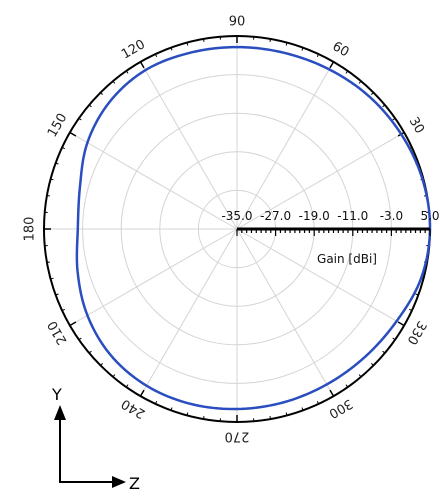 The height and width of the screenshot is (493, 440). I want to click on angle-label: 90, so click(237, 22).